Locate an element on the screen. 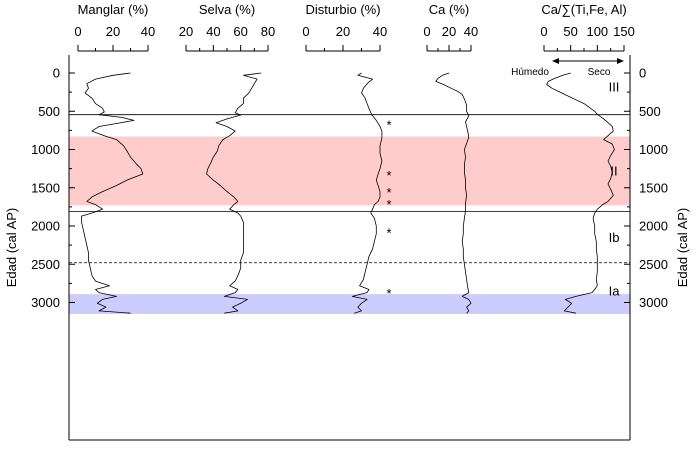  y-tick-label-left-6: 3000 is located at coordinates (45, 302).